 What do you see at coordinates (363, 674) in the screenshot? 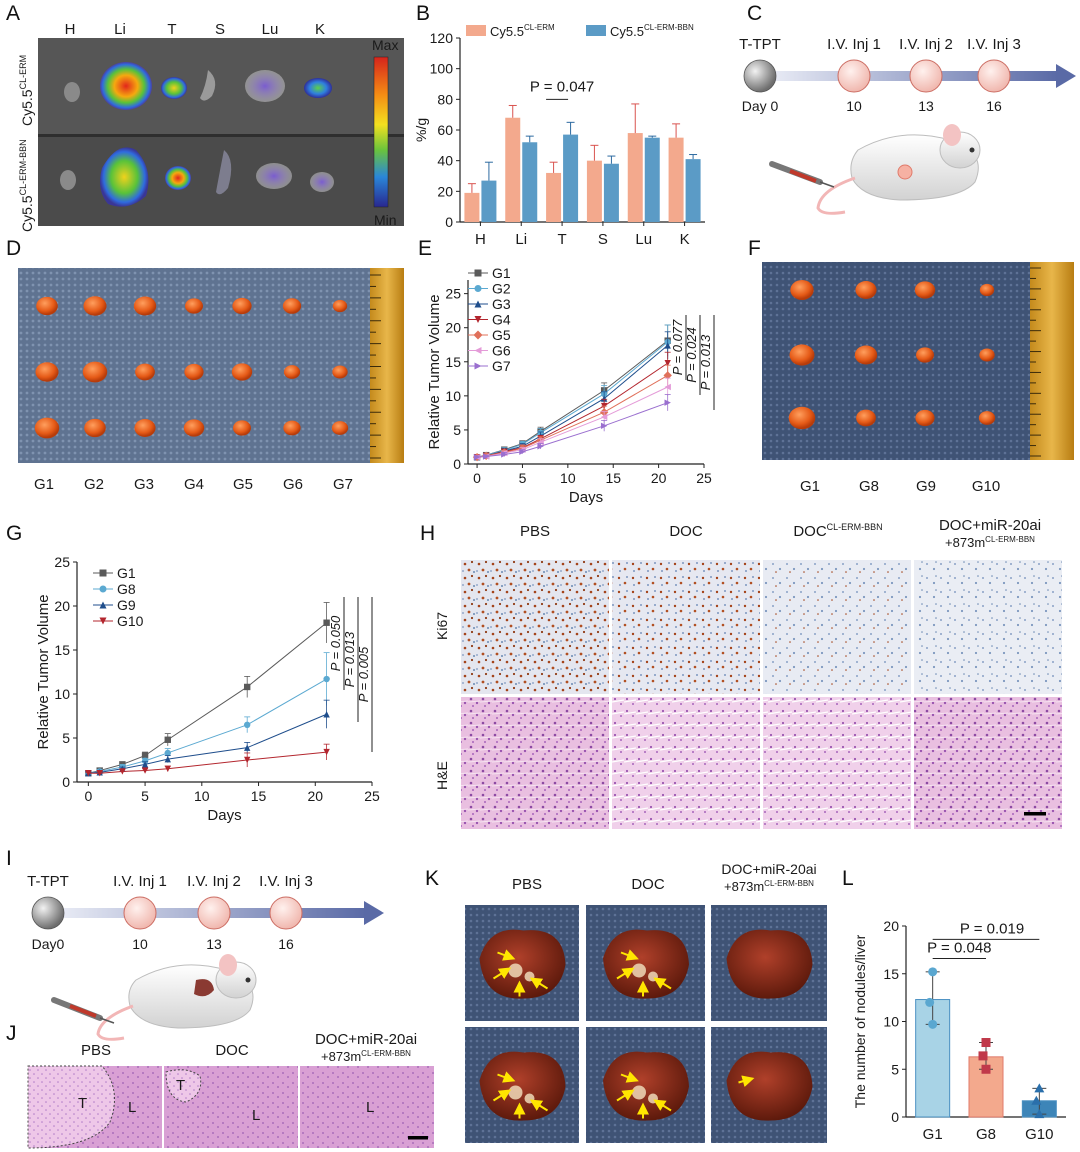
I see `p-value-annotation: P = 0.005` at bounding box center [363, 674].